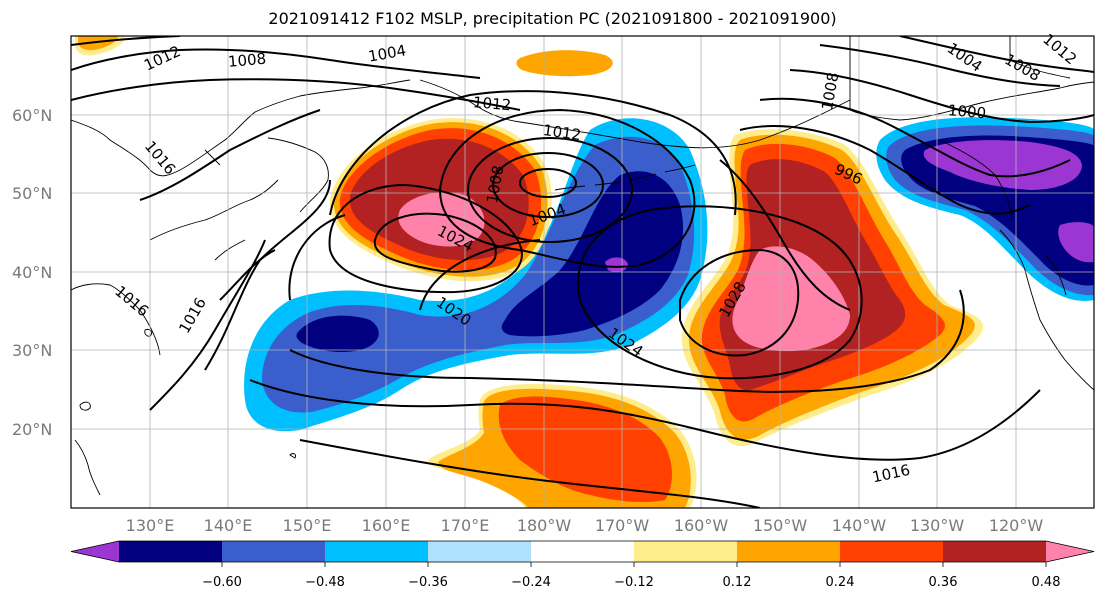 This screenshot has width=1105, height=601. Describe the element at coordinates (564, 63) in the screenshot. I see `pos-top-orange` at that location.